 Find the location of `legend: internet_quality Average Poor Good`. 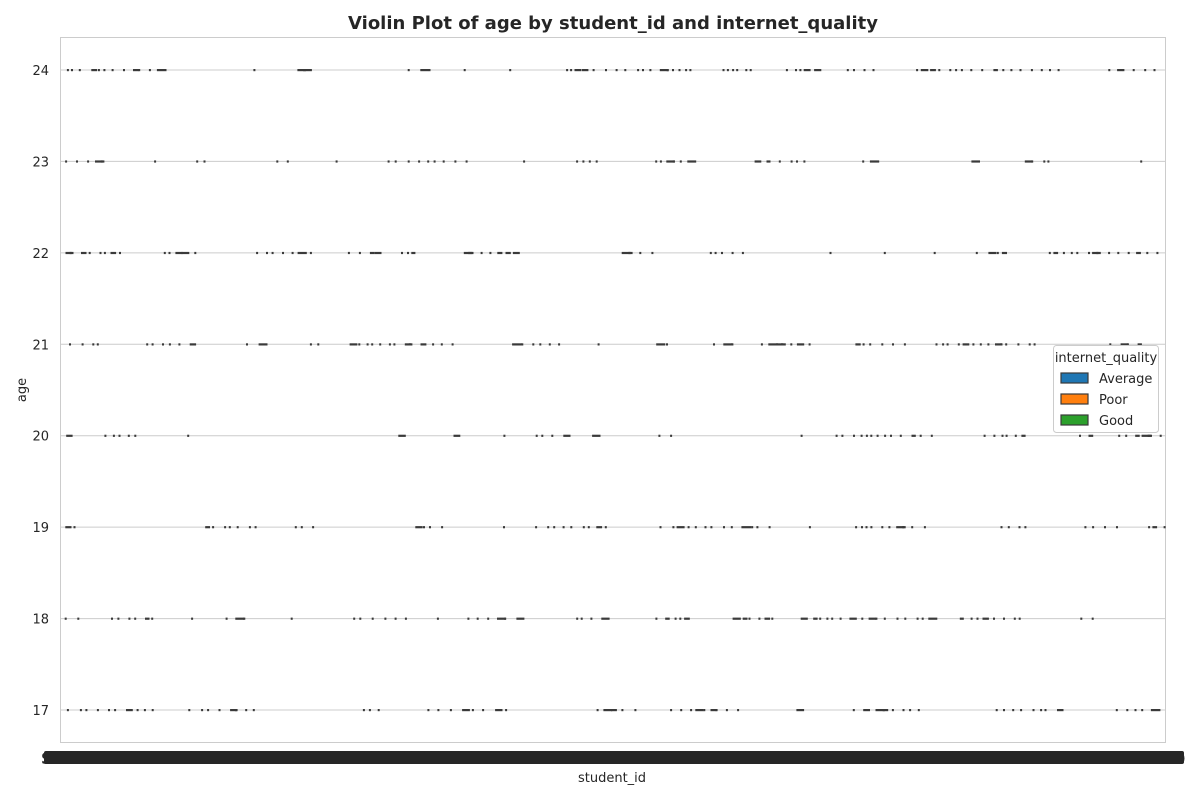

legend: internet_quality Average Poor Good is located at coordinates (1106, 389).